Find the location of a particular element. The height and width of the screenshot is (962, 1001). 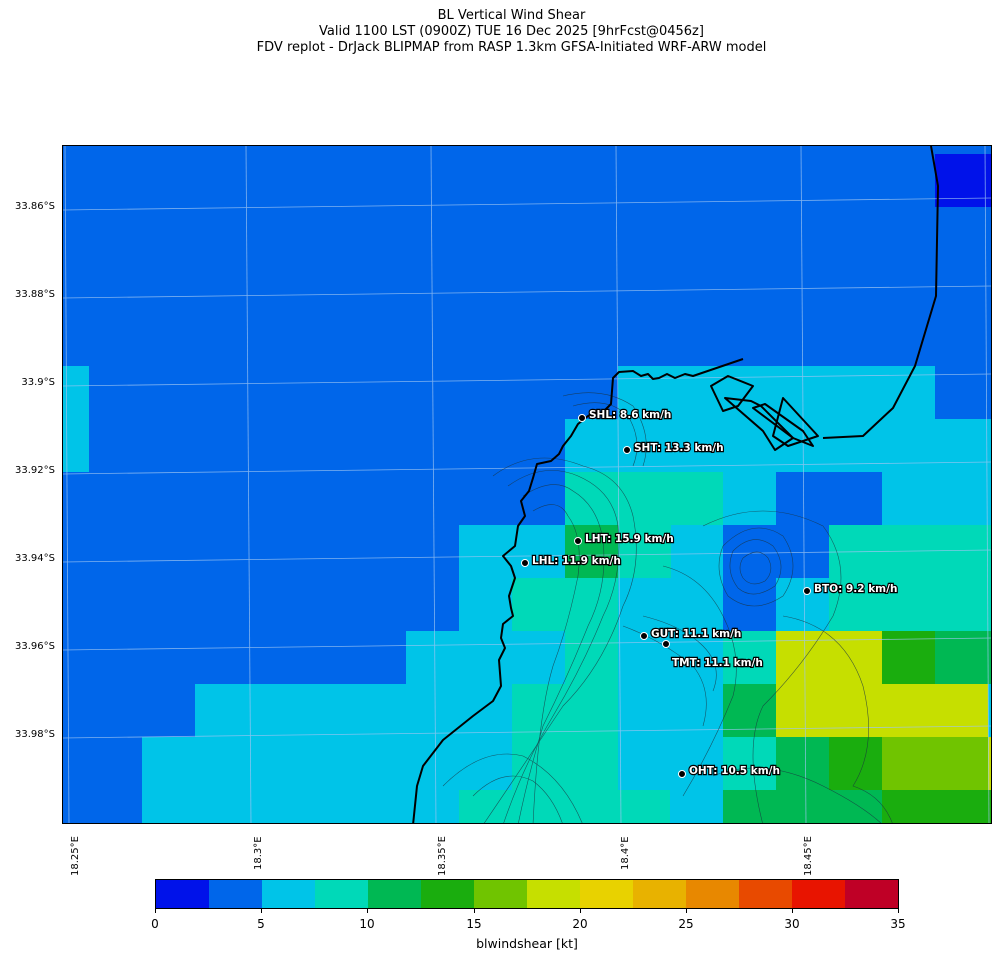

lat-label-33-94: 33.94°S is located at coordinates (35, 558).